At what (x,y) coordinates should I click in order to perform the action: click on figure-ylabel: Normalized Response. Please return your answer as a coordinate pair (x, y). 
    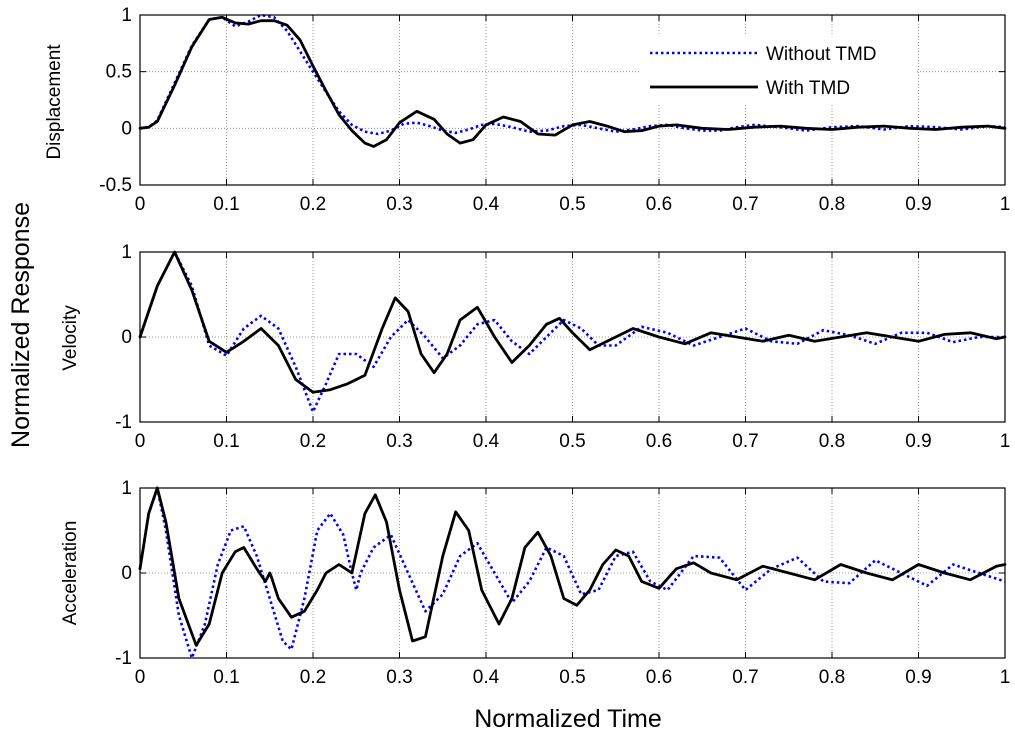
    Looking at the image, I should click on (21, 325).